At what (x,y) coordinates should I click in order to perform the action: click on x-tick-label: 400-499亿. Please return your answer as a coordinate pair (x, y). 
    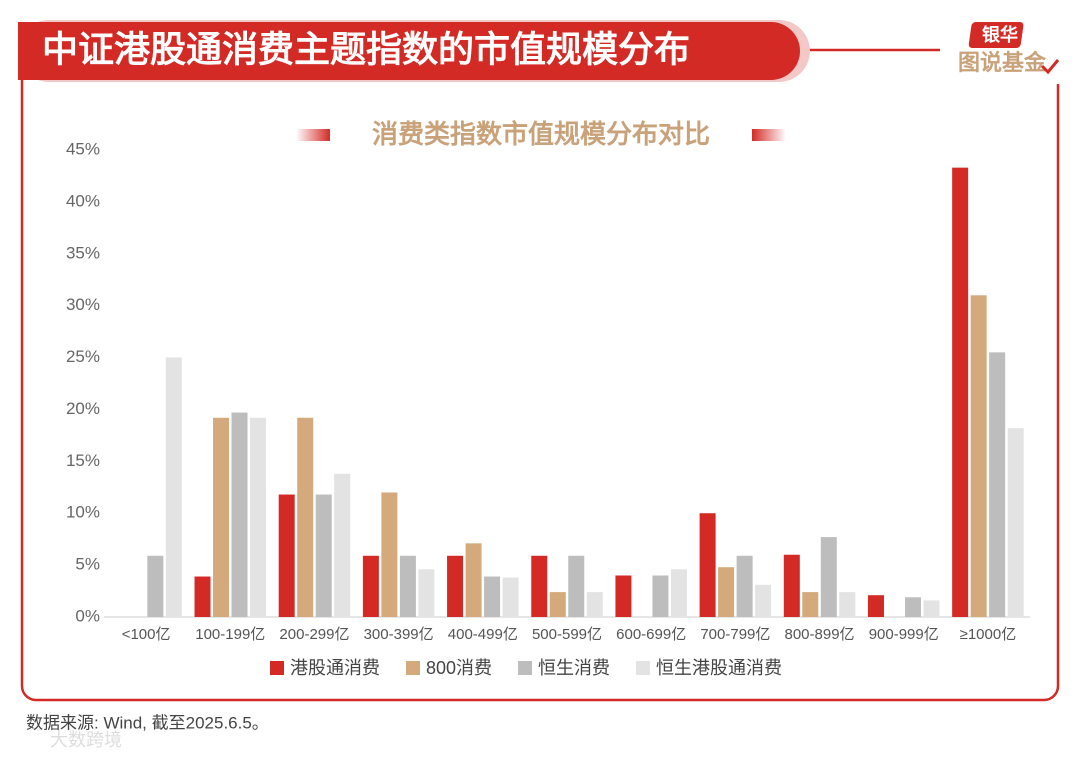
    Looking at the image, I should click on (483, 634).